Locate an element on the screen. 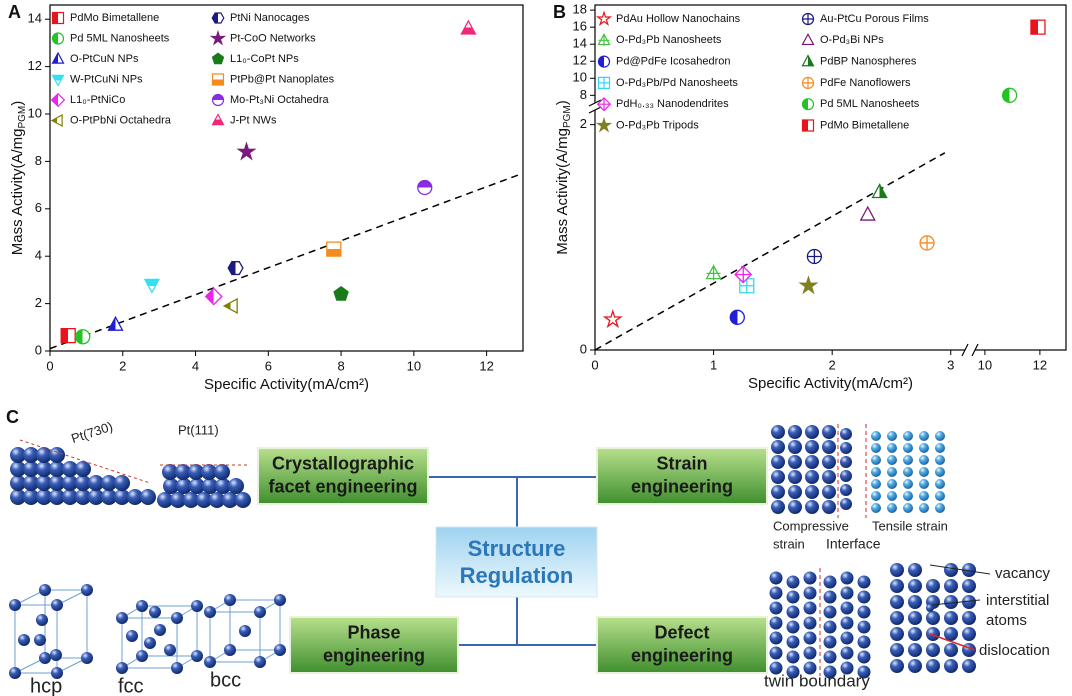  x-tick-label: 6 is located at coordinates (268, 365).